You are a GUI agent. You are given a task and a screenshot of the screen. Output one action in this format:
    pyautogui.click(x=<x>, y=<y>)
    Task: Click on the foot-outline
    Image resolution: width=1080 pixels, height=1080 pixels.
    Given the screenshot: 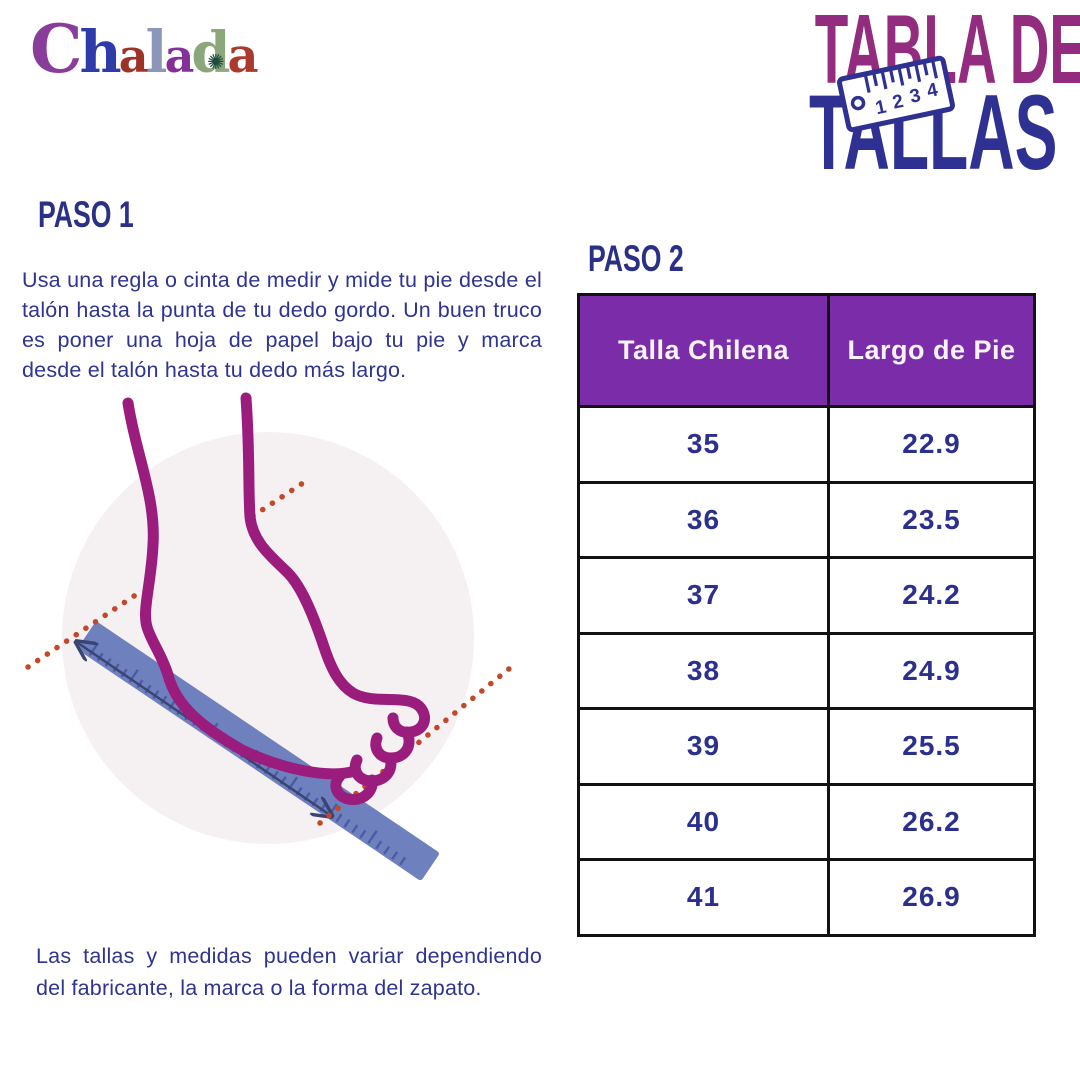 What is the action you would take?
    pyautogui.click(x=276, y=599)
    